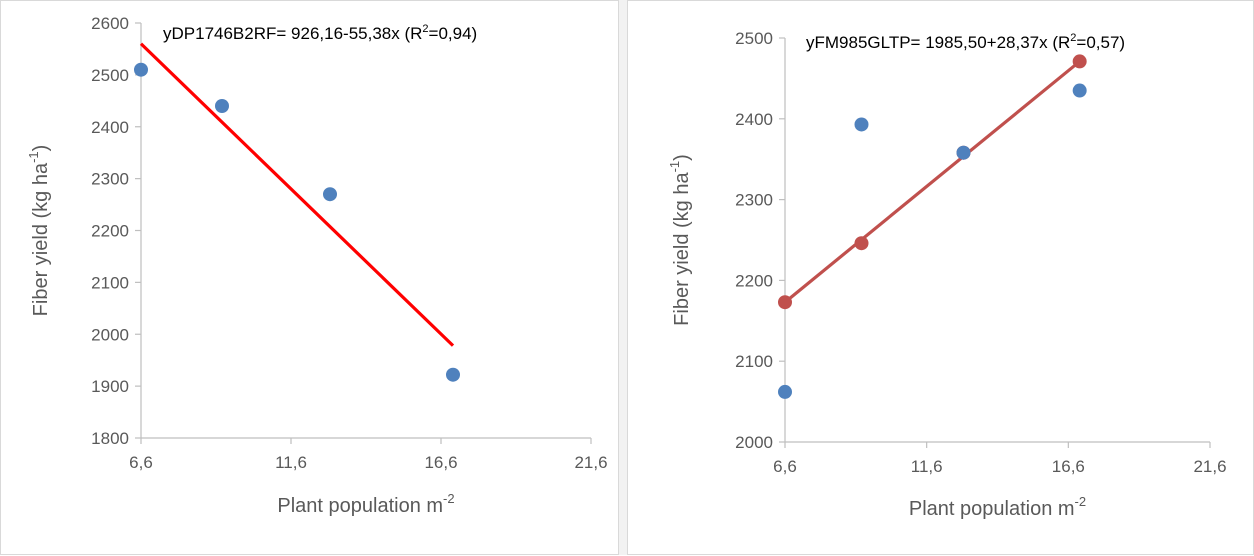  What do you see at coordinates (110, 23) in the screenshot?
I see `y-tick-label: 2600` at bounding box center [110, 23].